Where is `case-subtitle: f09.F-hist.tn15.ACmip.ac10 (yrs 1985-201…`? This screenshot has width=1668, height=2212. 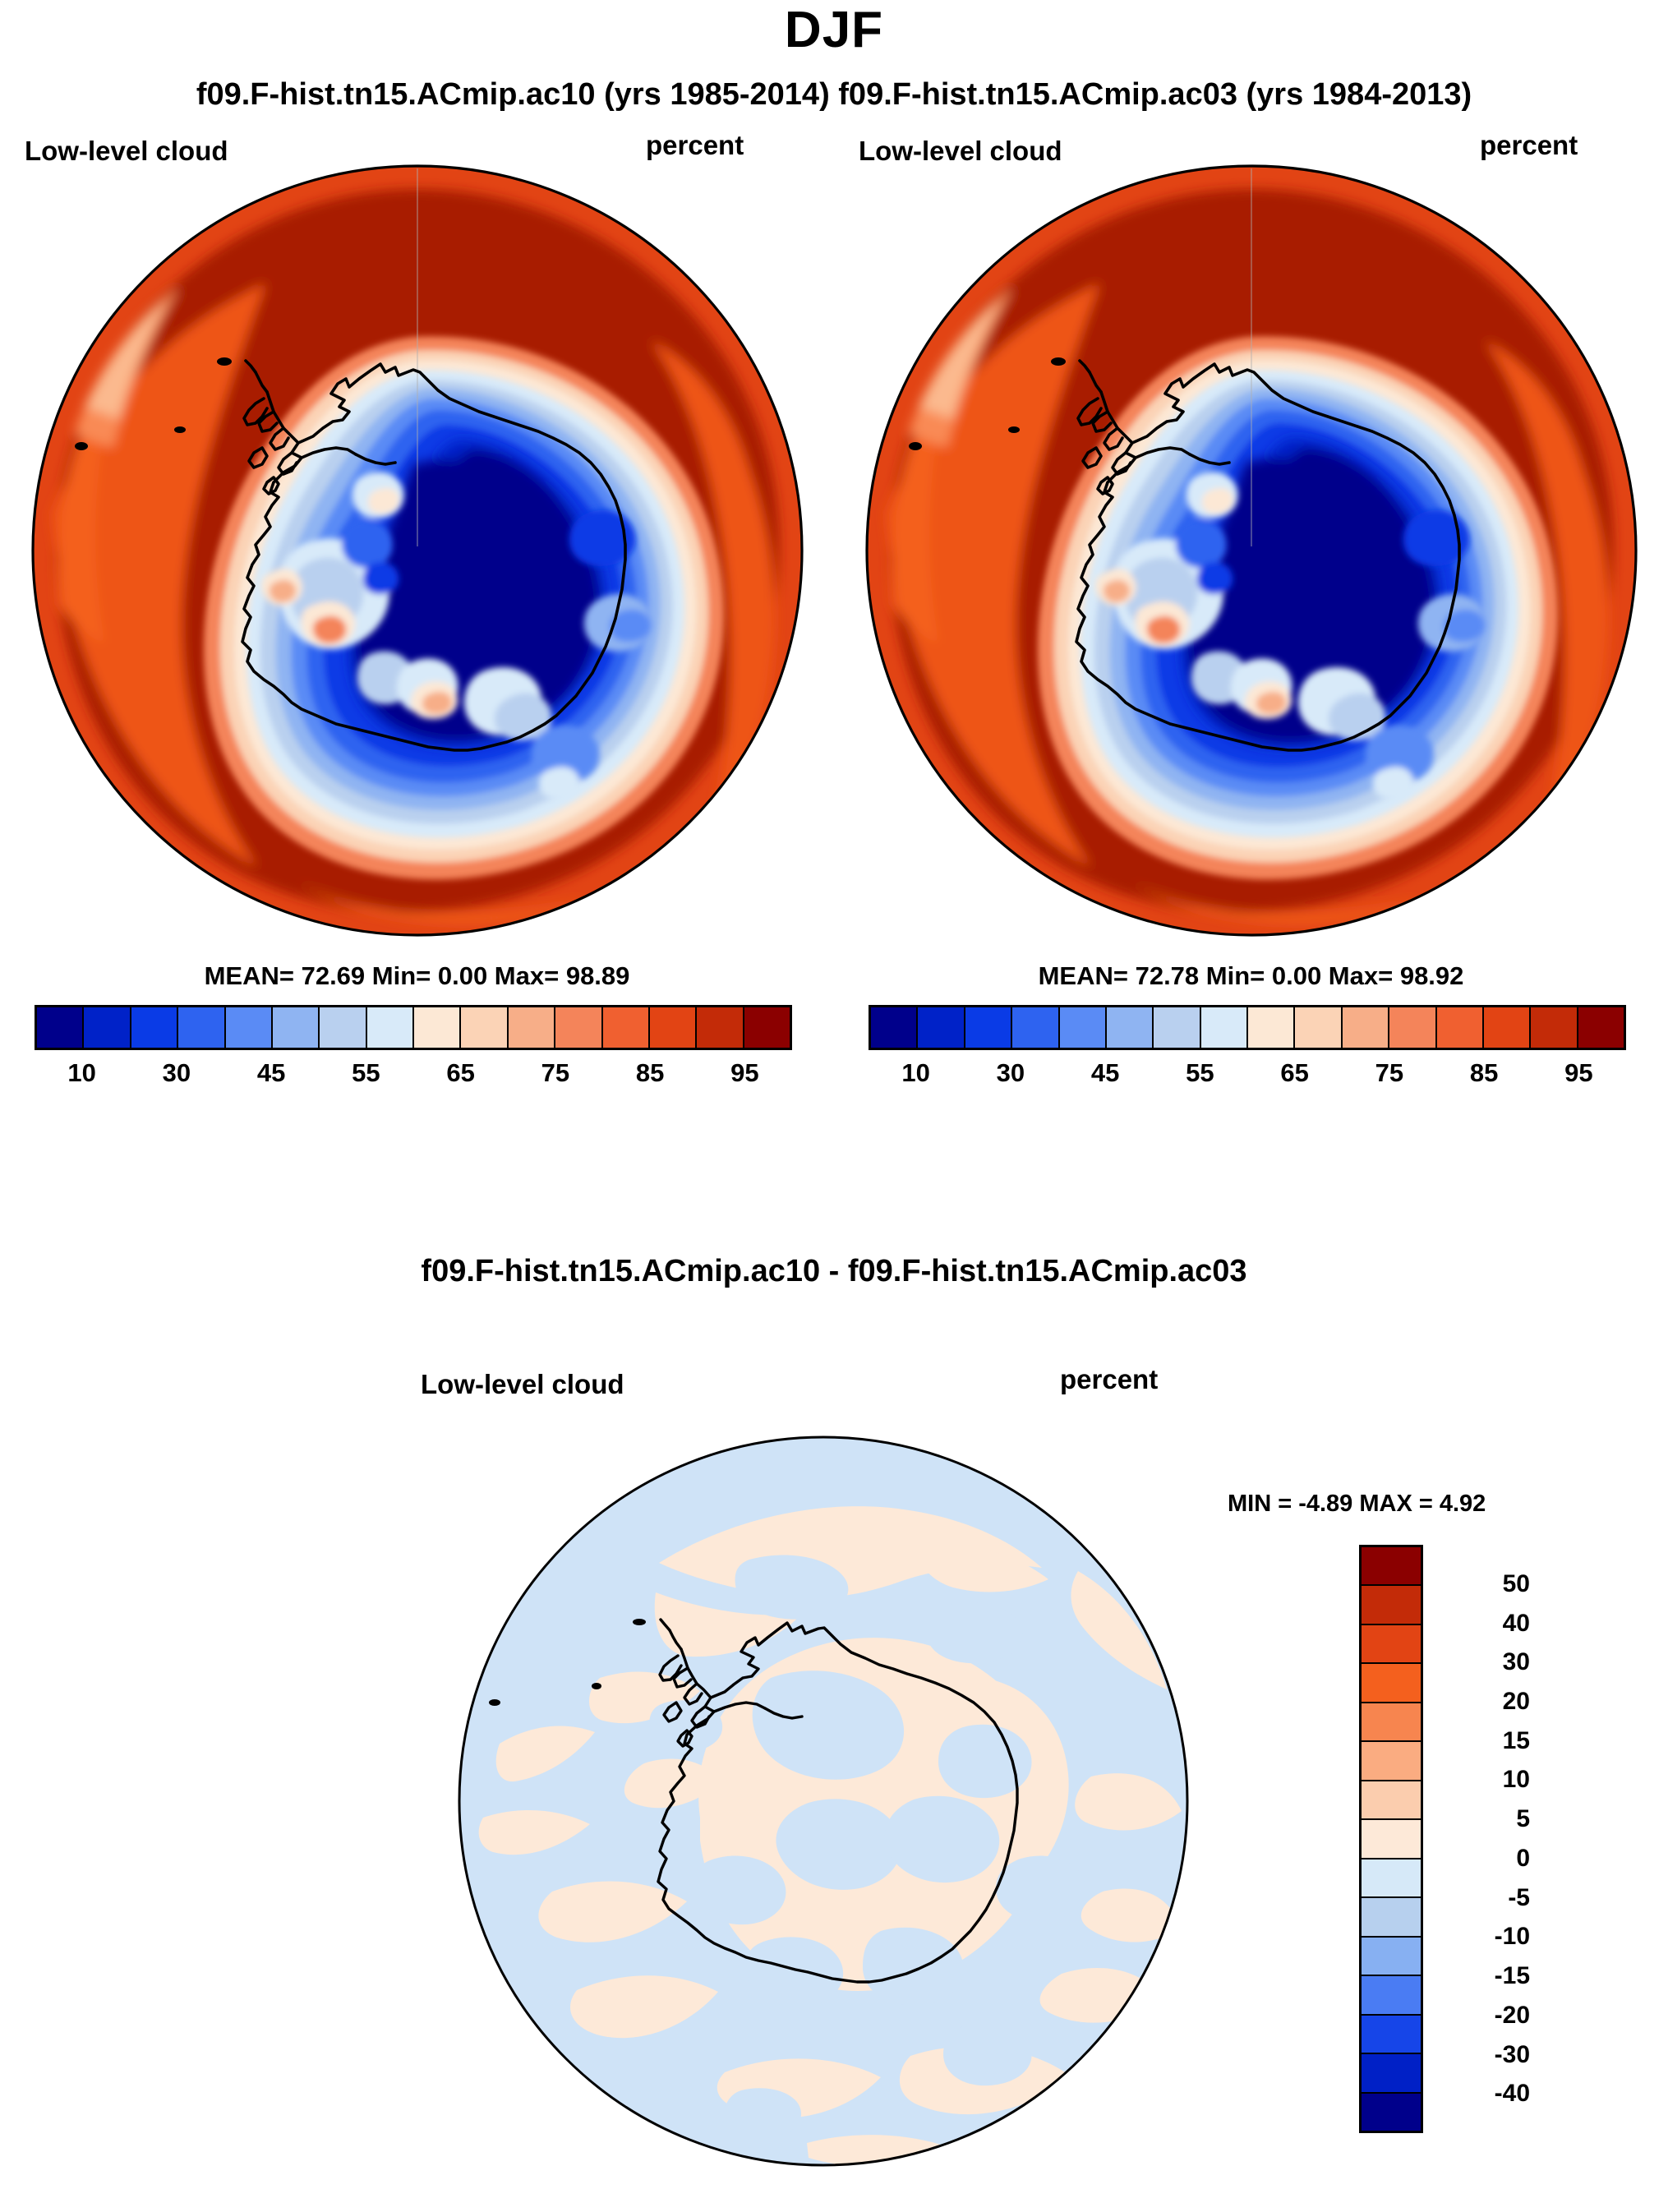
case-subtitle: f09.F-hist.tn15.ACmip.ac10 (yrs 1985-201… is located at coordinates (834, 94).